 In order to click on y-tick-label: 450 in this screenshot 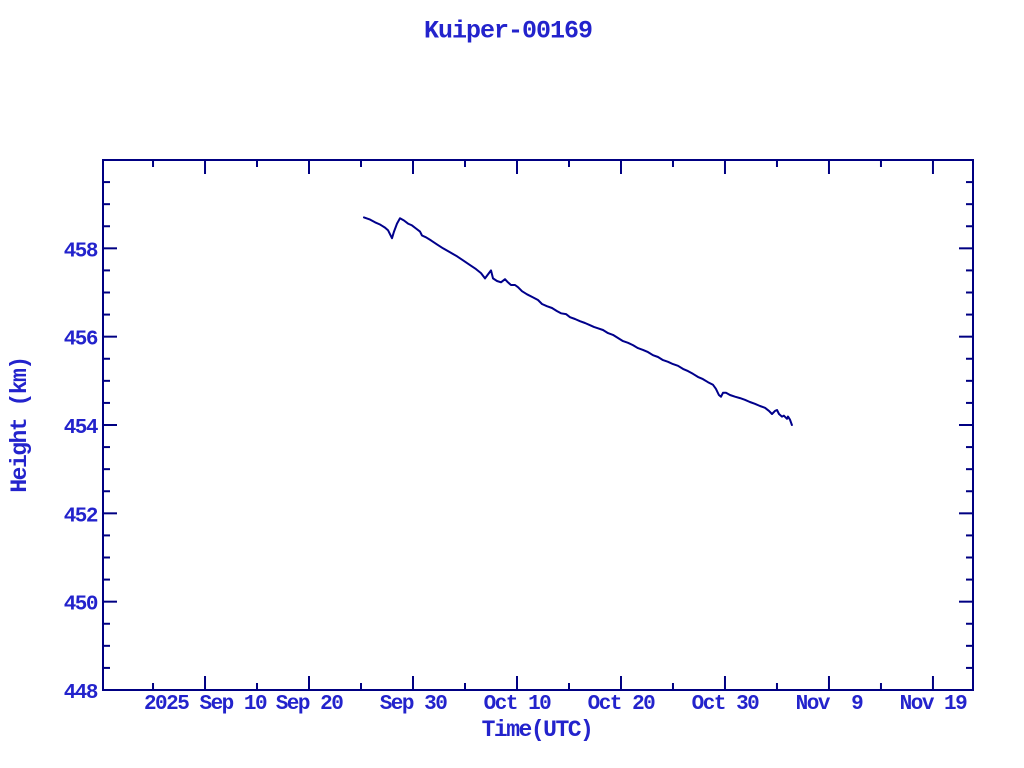, I will do `click(81, 605)`.